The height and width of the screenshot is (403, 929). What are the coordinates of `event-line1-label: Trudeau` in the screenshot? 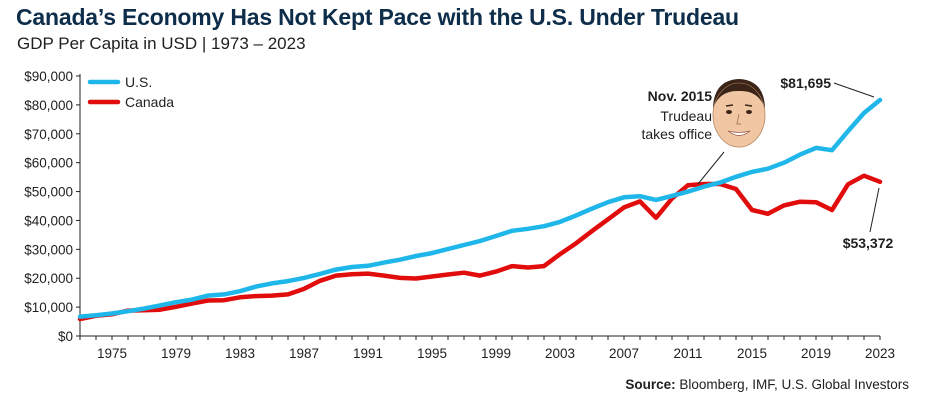 It's located at (686, 116).